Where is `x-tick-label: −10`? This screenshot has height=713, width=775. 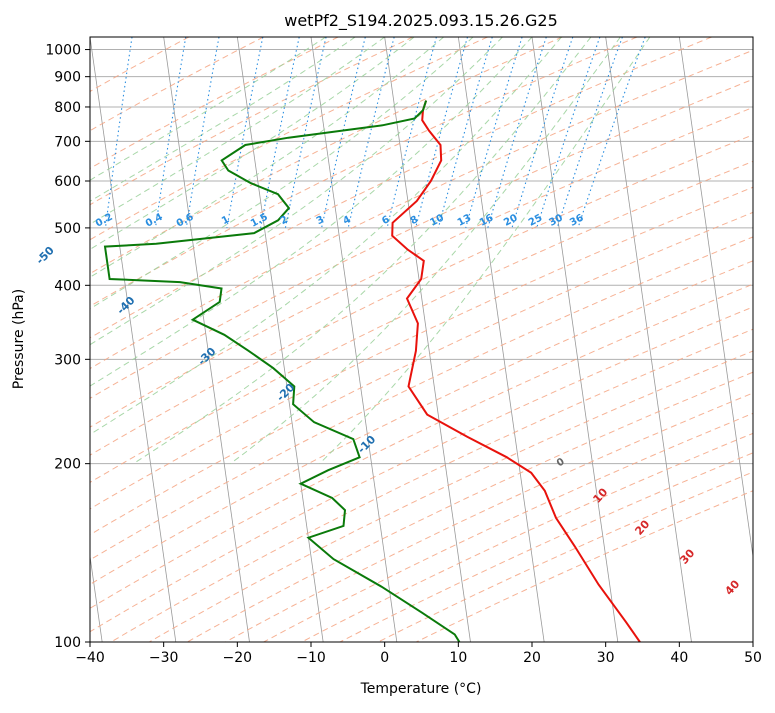
x-tick-label: −10 is located at coordinates (311, 658).